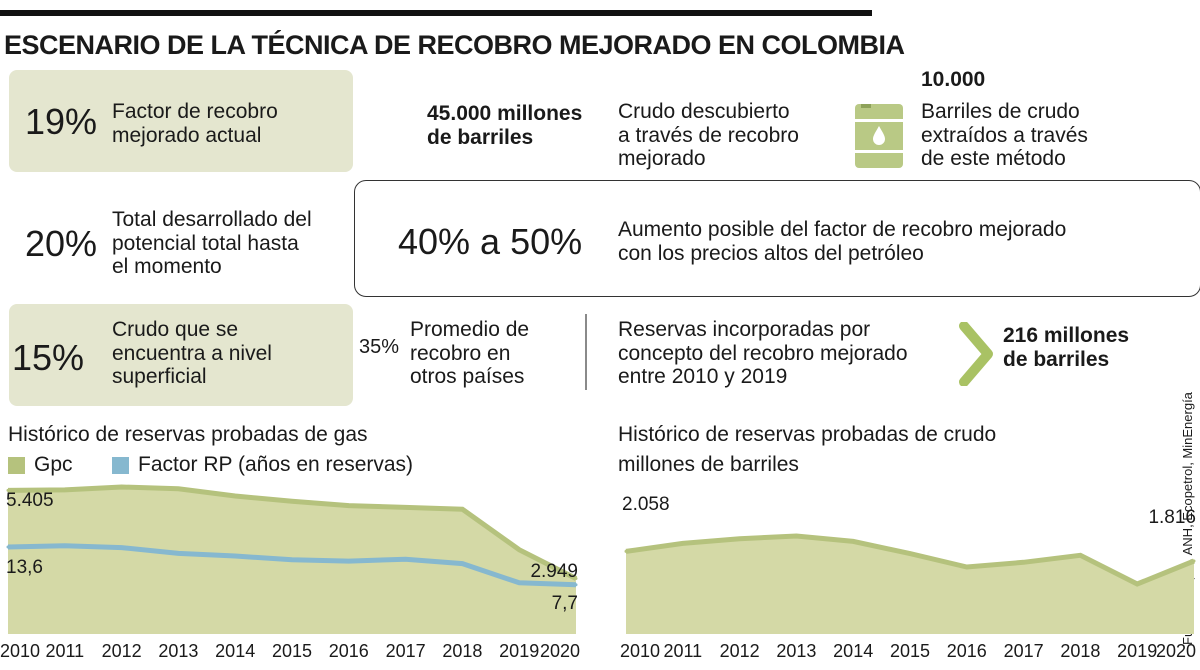 The width and height of the screenshot is (1200, 670). Describe the element at coordinates (188, 434) in the screenshot. I see `gas-chart-title: Histórico de reservas probadas de gas` at that location.